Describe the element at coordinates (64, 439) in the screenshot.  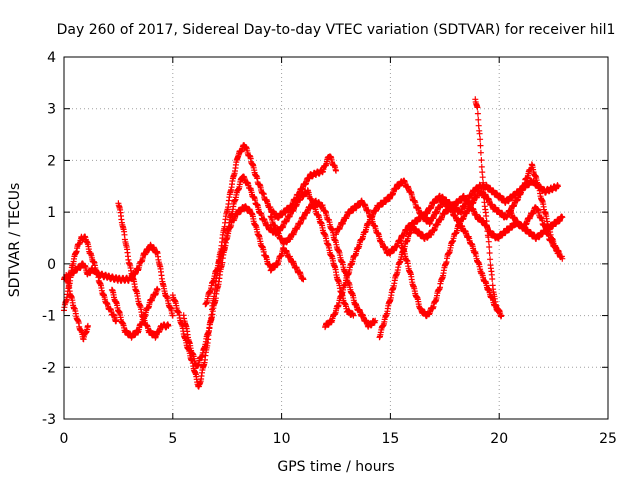
I see `x-tick-label: 0` at that location.